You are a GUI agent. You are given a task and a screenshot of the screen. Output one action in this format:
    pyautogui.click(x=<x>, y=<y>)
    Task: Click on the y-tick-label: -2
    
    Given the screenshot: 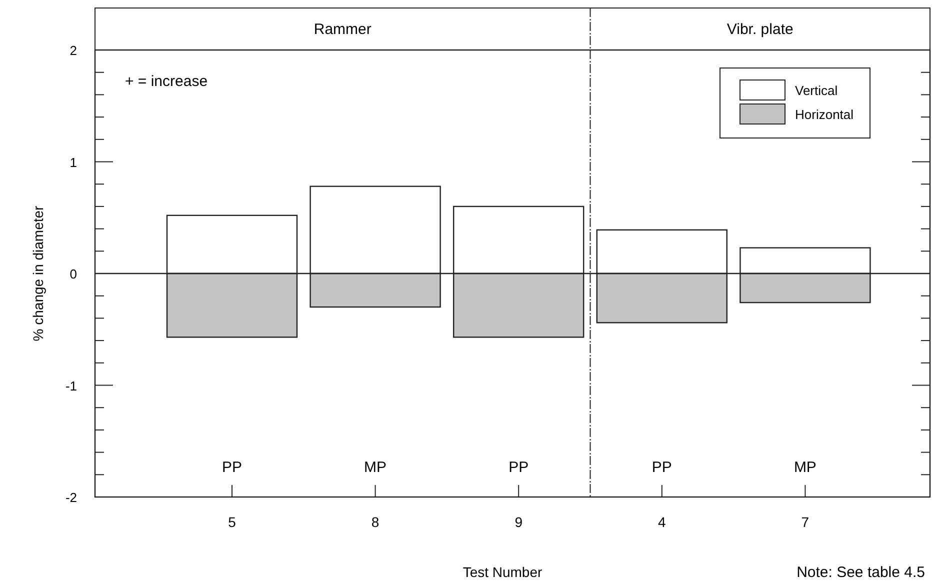 What is the action you would take?
    pyautogui.click(x=71, y=497)
    